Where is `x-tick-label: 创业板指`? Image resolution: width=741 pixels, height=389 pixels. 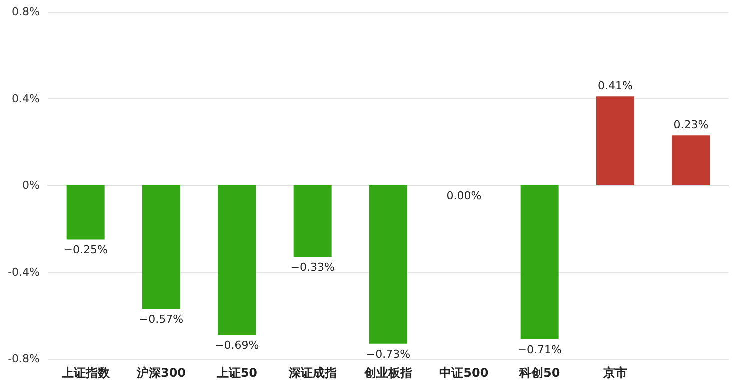
x-tick-label: 创业板指 is located at coordinates (388, 373).